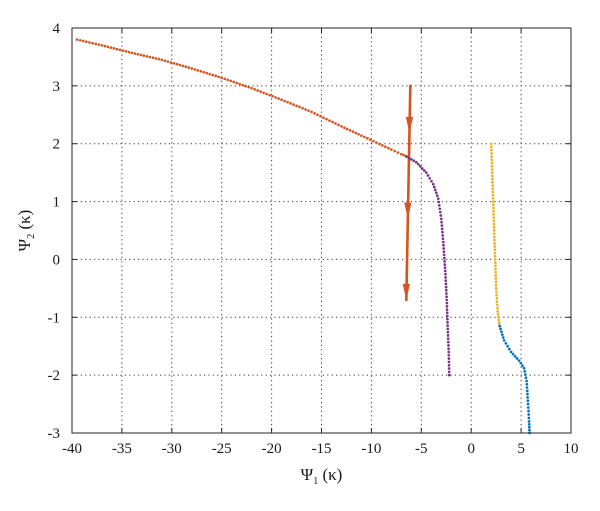 The height and width of the screenshot is (511, 600). I want to click on x-tick-label: -40, so click(72, 449).